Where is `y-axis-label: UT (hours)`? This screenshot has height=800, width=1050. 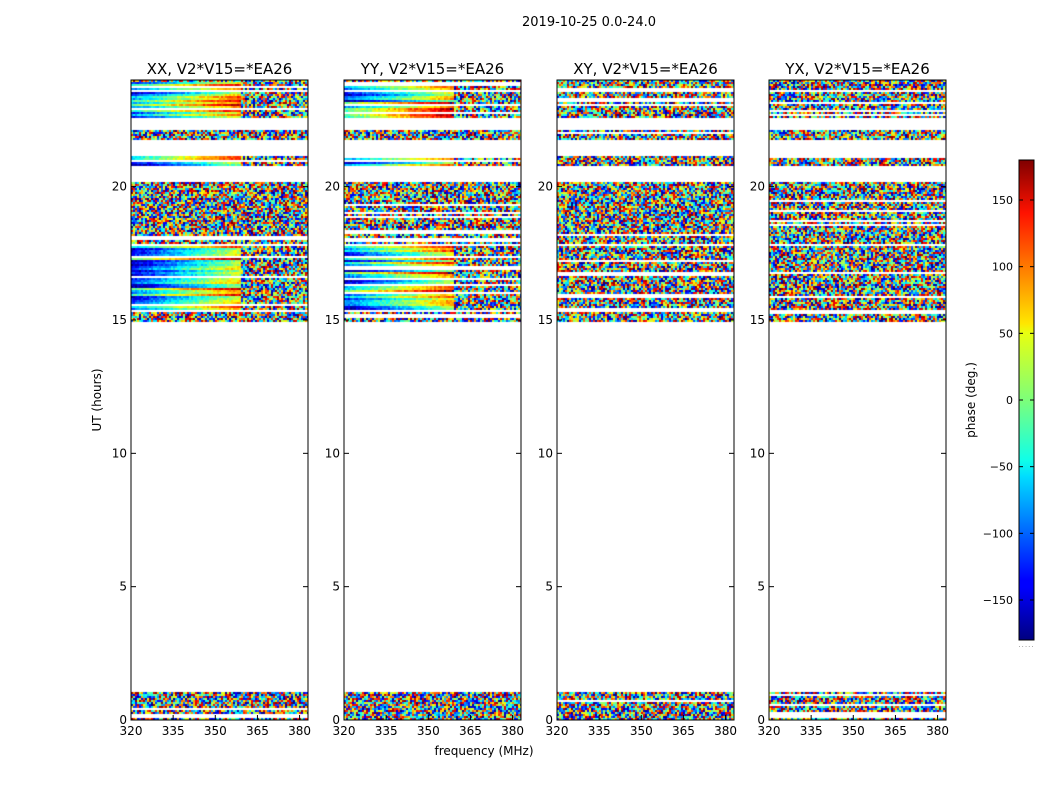
y-axis-label: UT (hours) is located at coordinates (97, 399).